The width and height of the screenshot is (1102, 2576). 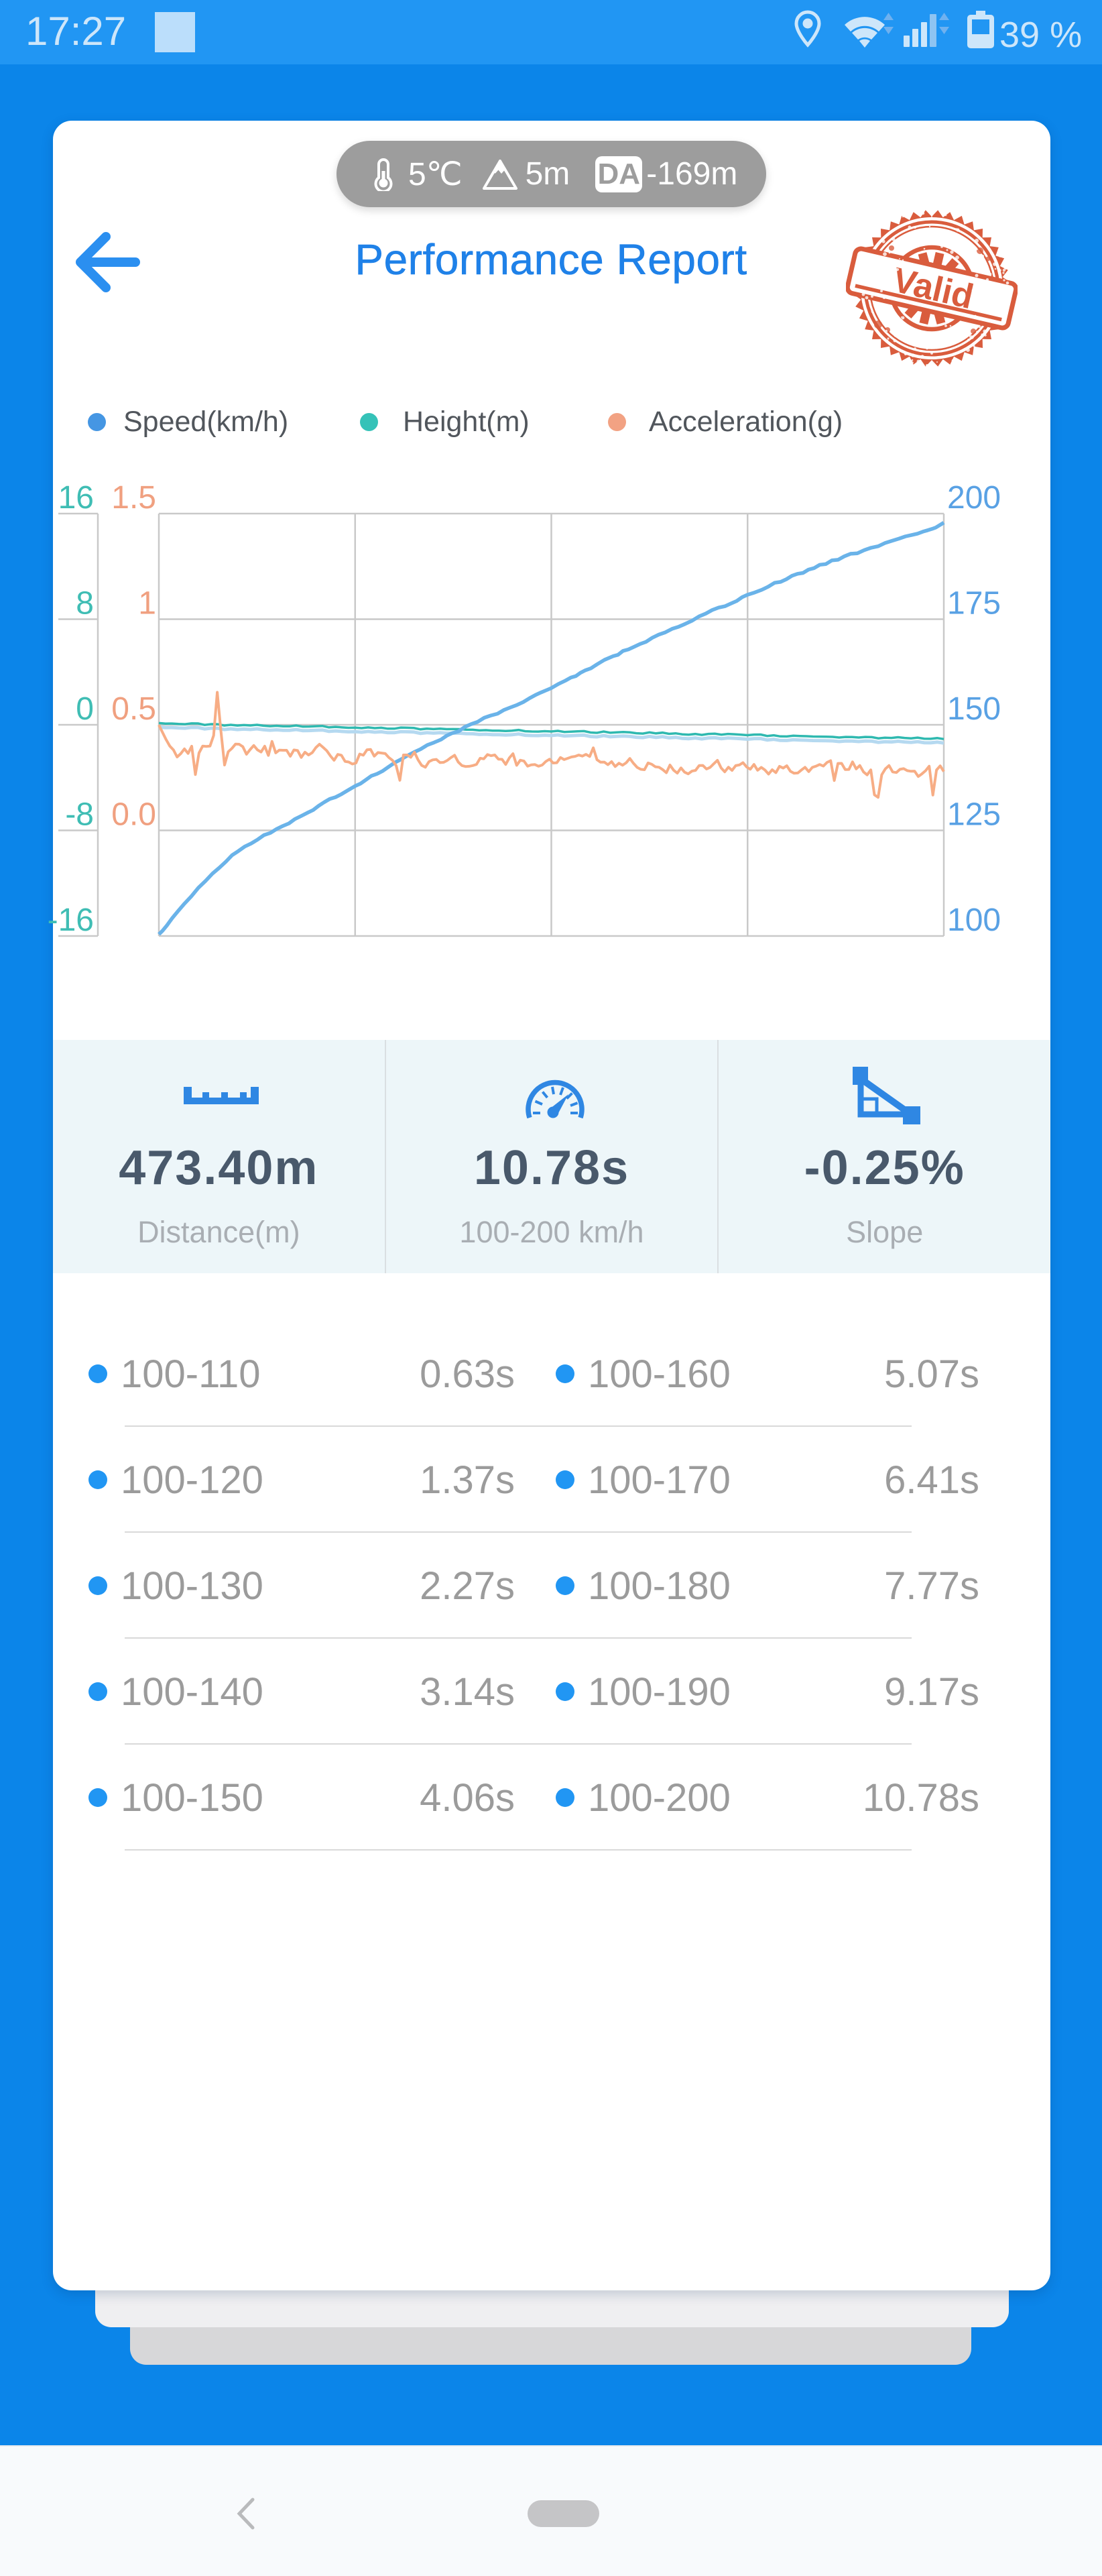 I want to click on svg-text: 0.0, so click(x=133, y=815).